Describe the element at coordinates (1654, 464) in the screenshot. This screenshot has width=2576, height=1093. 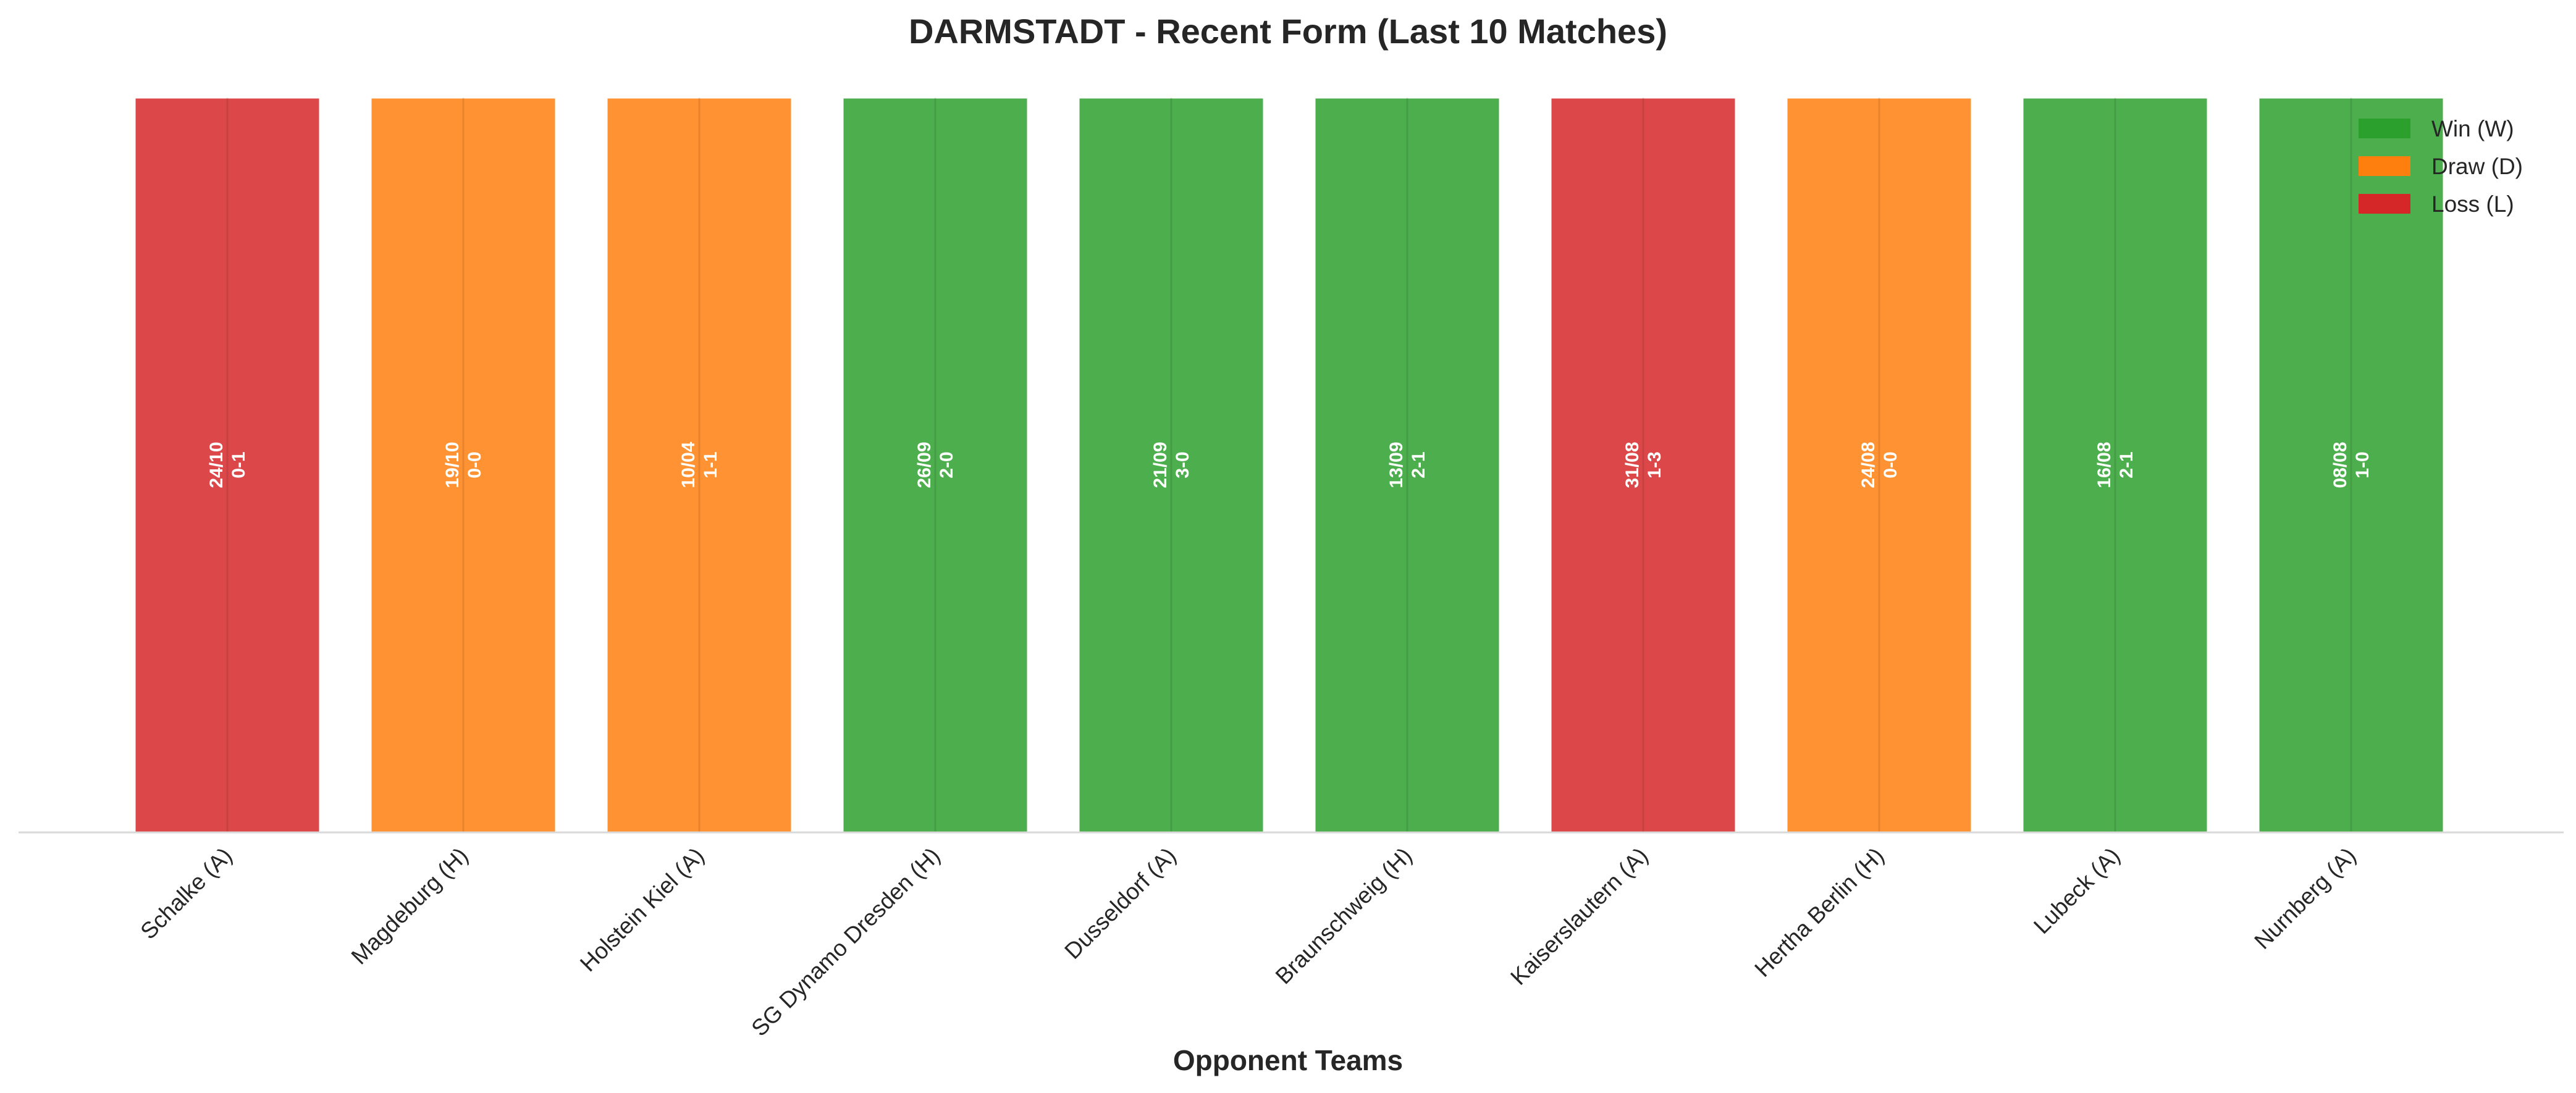
I see `bar-score-label: 1-3` at that location.